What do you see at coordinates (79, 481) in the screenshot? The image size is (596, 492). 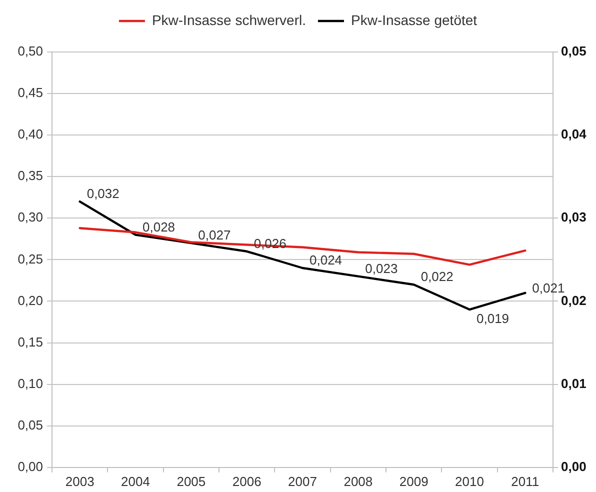 I see `x-tick-label: 2003` at bounding box center [79, 481].